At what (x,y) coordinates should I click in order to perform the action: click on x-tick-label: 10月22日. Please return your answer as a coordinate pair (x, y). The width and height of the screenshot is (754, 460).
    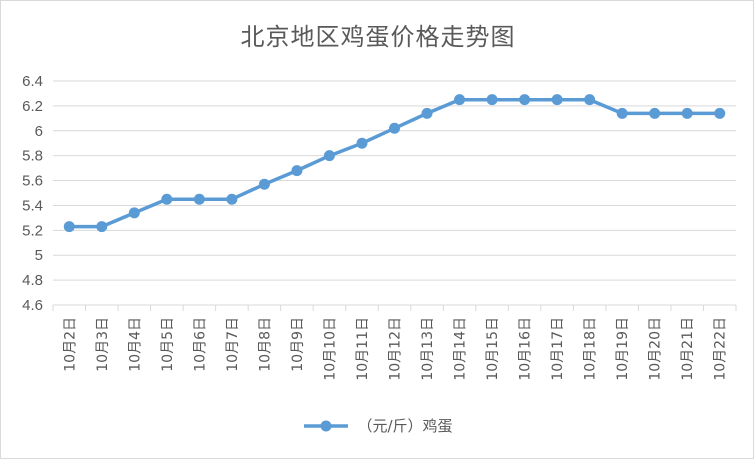
    Looking at the image, I should click on (721, 349).